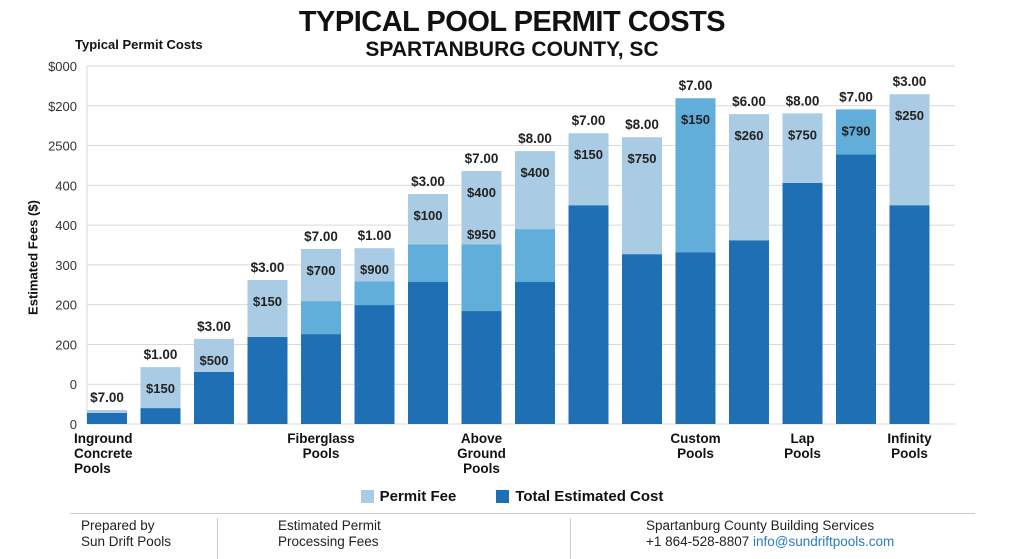  I want to click on description-line-2: Processing Fees, so click(328, 541).